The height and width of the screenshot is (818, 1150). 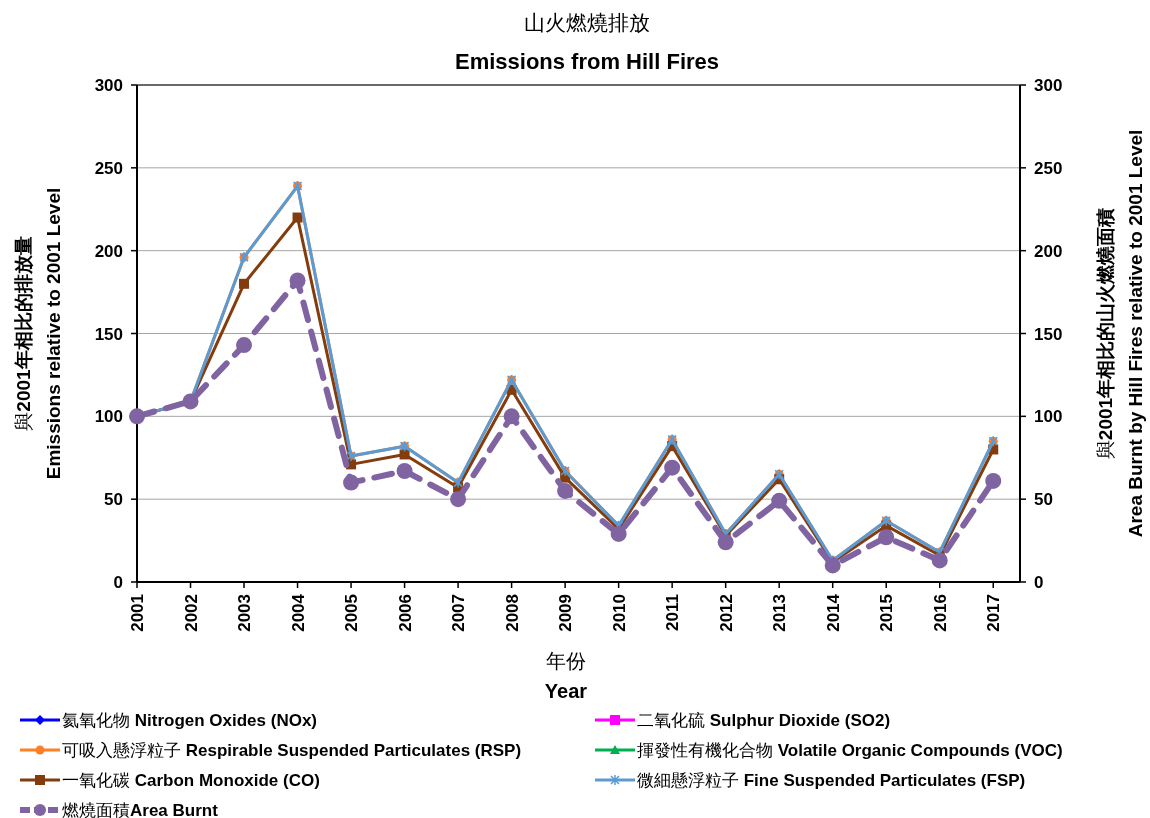 What do you see at coordinates (994, 613) in the screenshot?
I see `x-tick-label: 2017` at bounding box center [994, 613].